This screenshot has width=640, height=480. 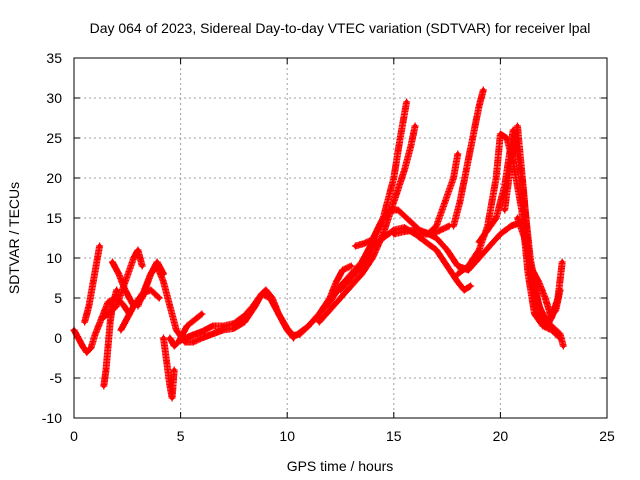 What do you see at coordinates (501, 436) in the screenshot?
I see `x-tick-label: 20` at bounding box center [501, 436].